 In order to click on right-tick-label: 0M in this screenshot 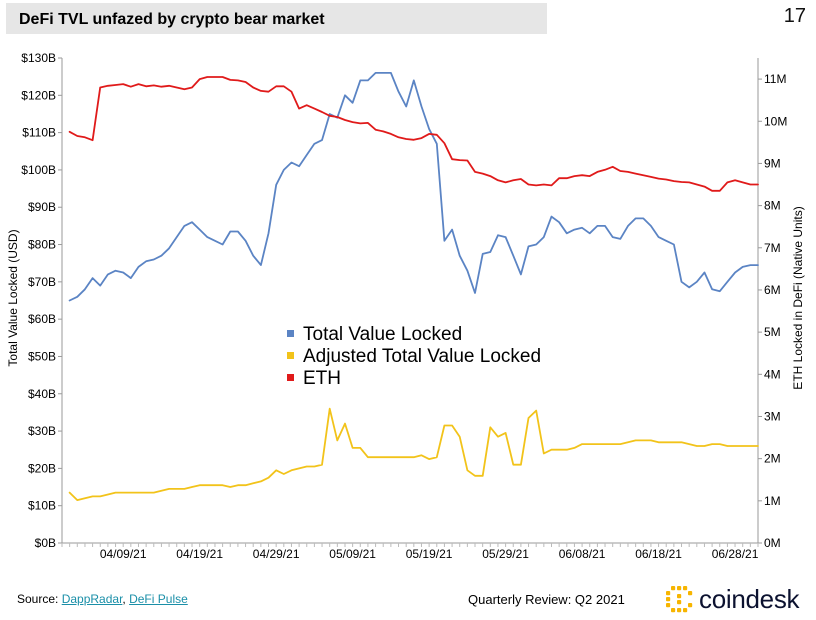, I will do `click(772, 543)`.